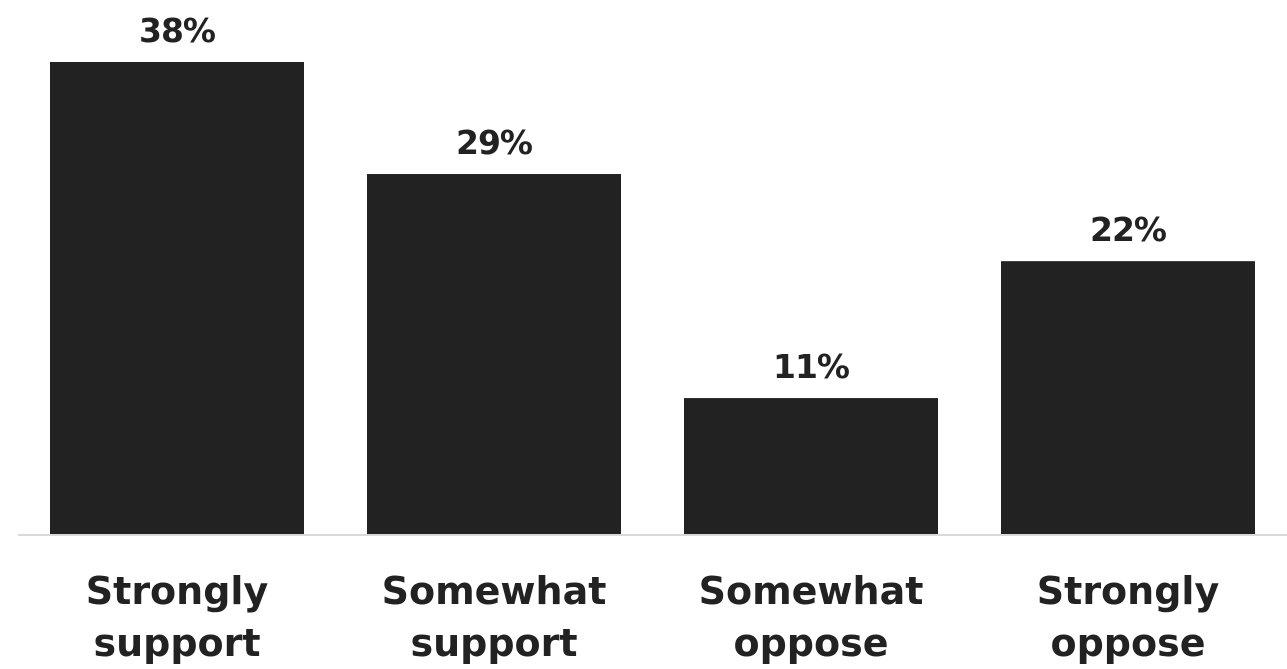 This screenshot has height=669, width=1287. I want to click on category-label-1-line-0: Somewhat, so click(494, 591).